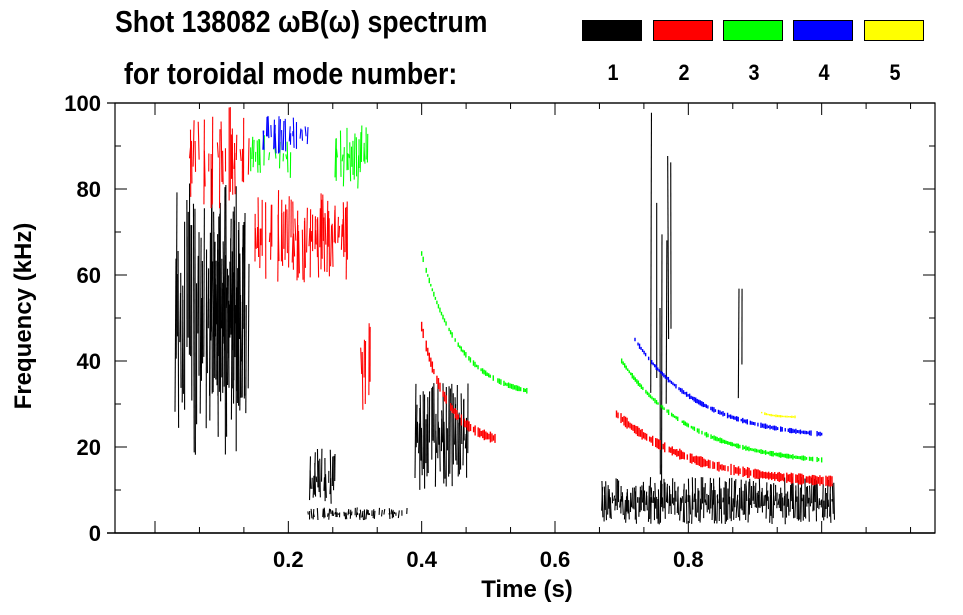 Image resolution: width=963 pixels, height=615 pixels. I want to click on y-axis-label: Frequency (kHz), so click(23, 316).